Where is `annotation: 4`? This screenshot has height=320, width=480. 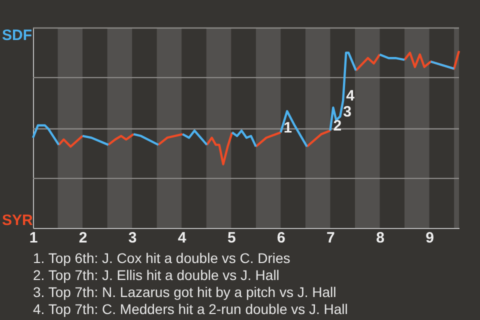
annotation: 4 is located at coordinates (351, 96).